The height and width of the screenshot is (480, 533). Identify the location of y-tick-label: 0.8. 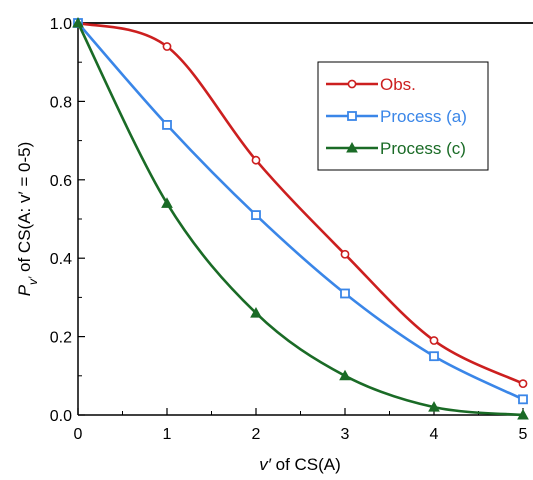
(61, 102).